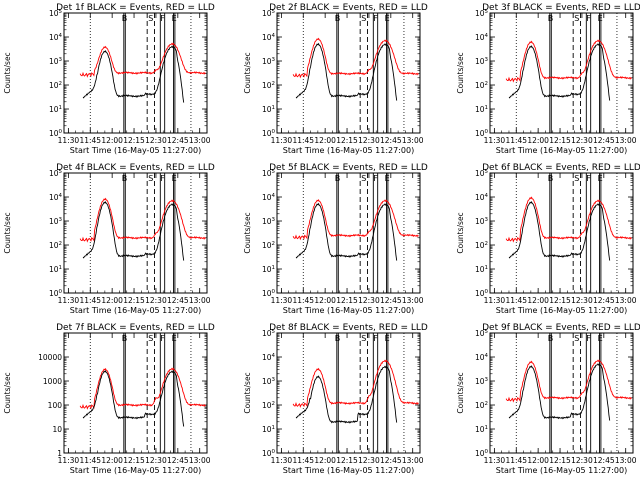 This screenshot has height=480, width=640. What do you see at coordinates (59, 453) in the screenshot?
I see `y-tick-label: 1` at bounding box center [59, 453].